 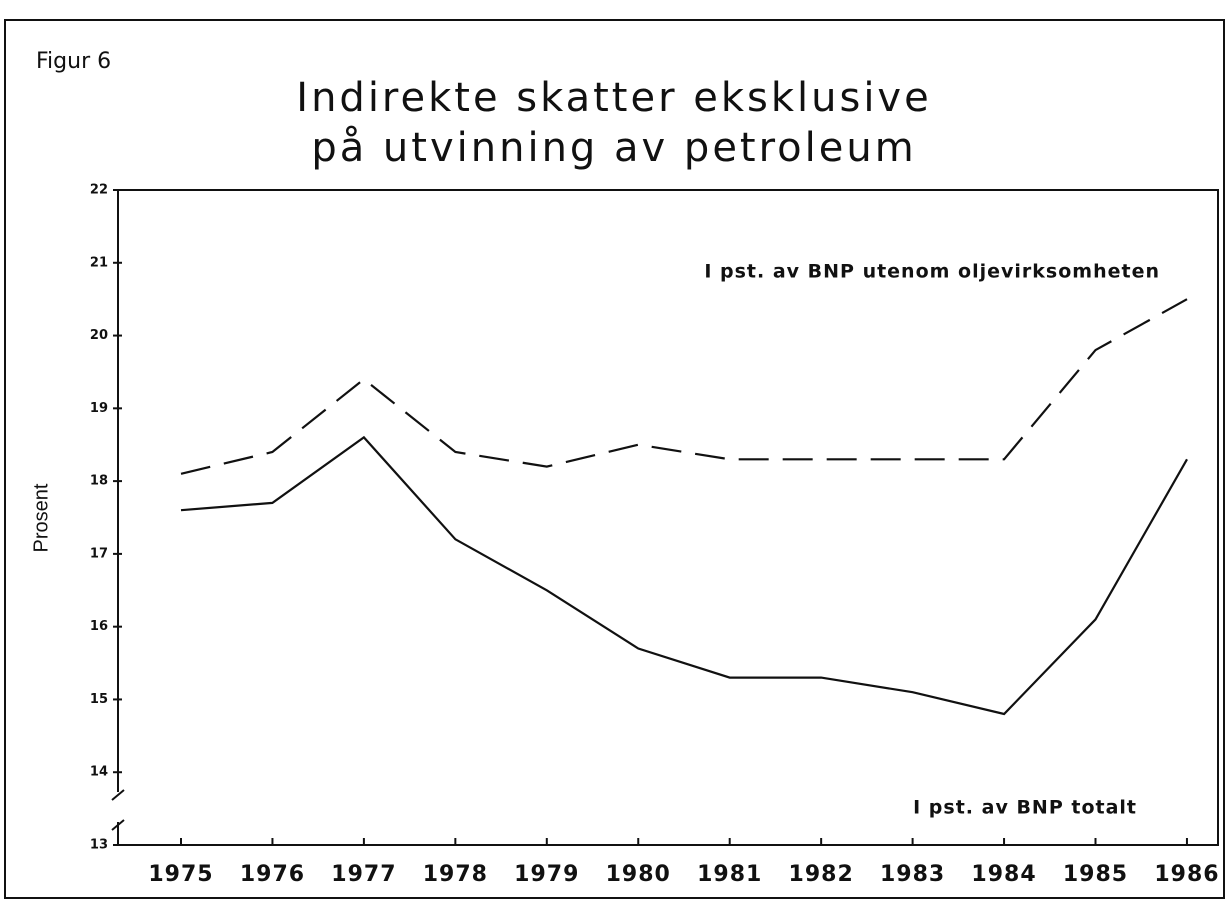 What do you see at coordinates (729, 874) in the screenshot?
I see `x-tick-label: 1981` at bounding box center [729, 874].